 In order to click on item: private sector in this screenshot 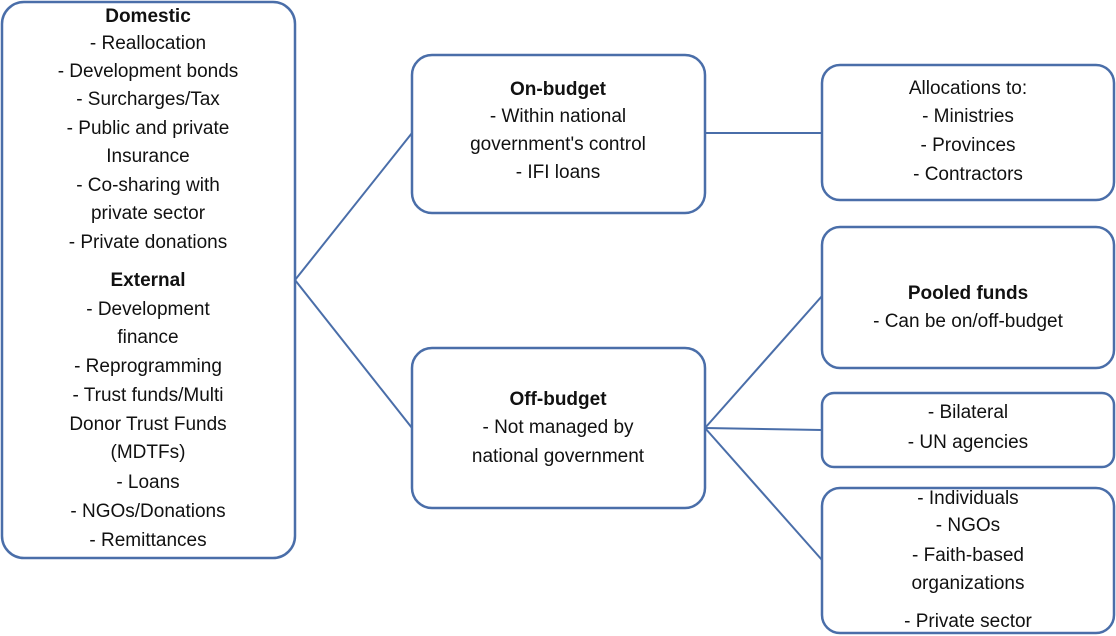, I will do `click(148, 213)`.